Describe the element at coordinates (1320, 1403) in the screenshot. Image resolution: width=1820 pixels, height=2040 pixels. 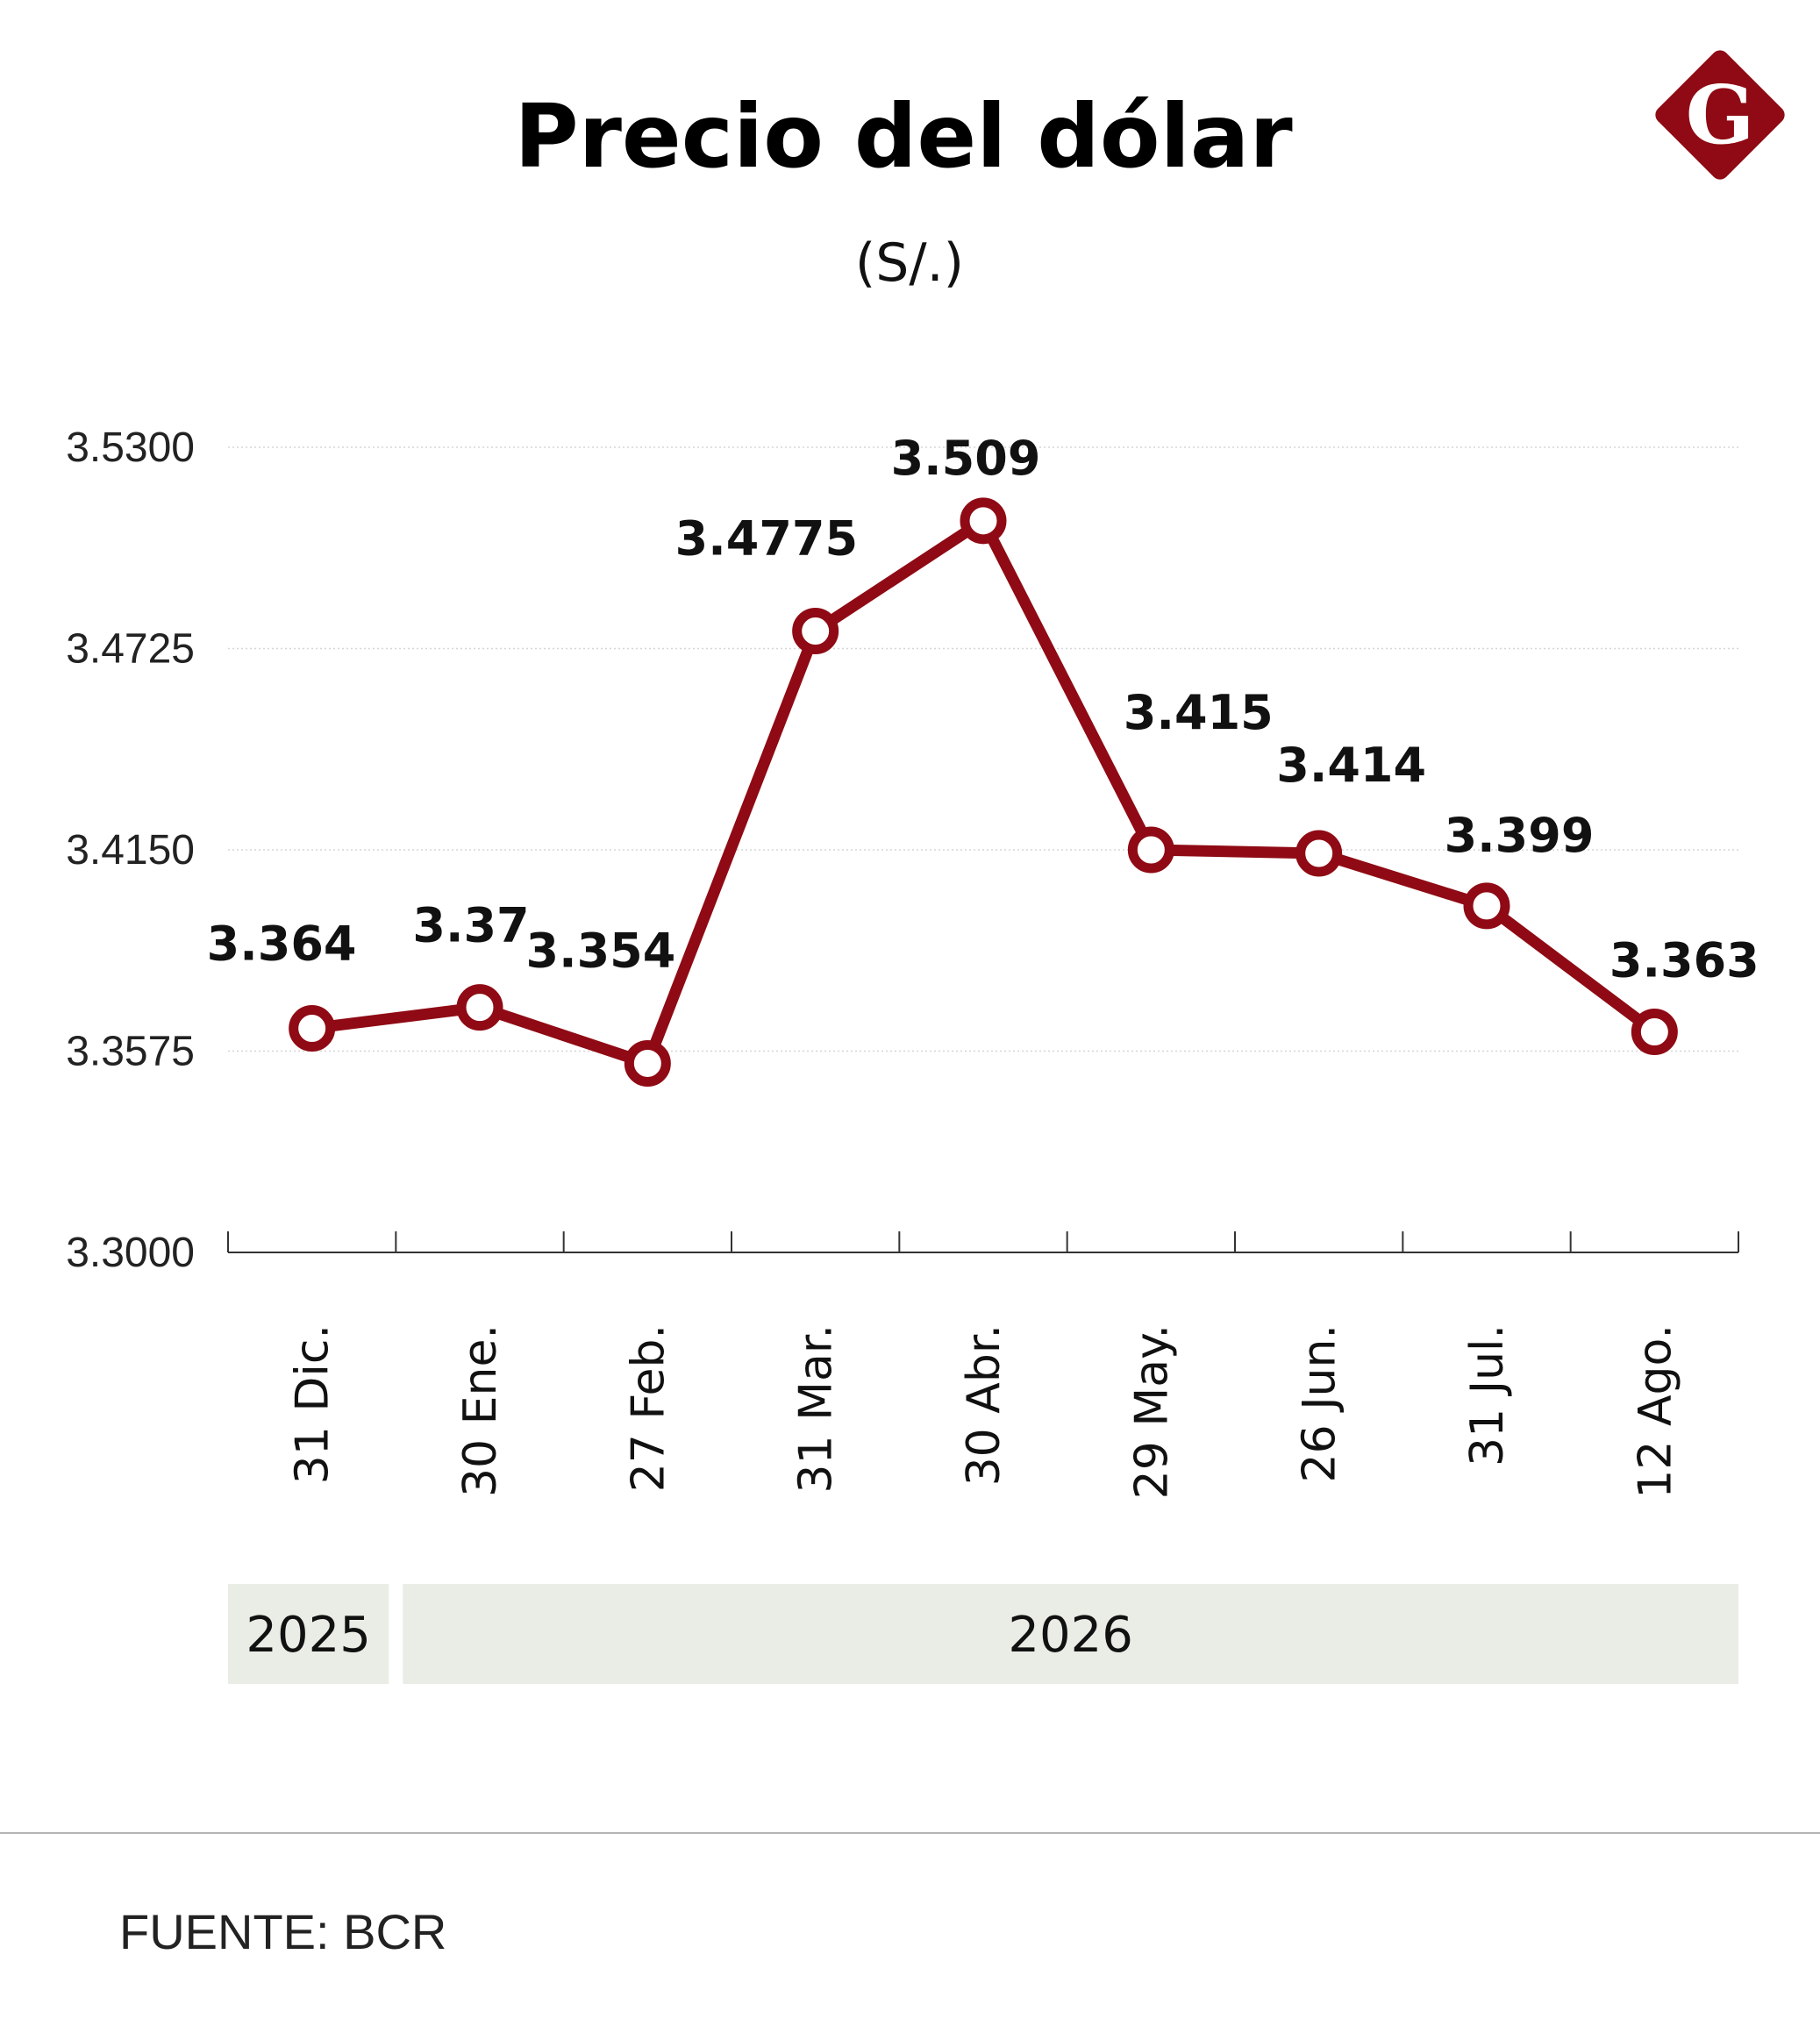
I see `x-tick-label: 26 Jun.` at that location.